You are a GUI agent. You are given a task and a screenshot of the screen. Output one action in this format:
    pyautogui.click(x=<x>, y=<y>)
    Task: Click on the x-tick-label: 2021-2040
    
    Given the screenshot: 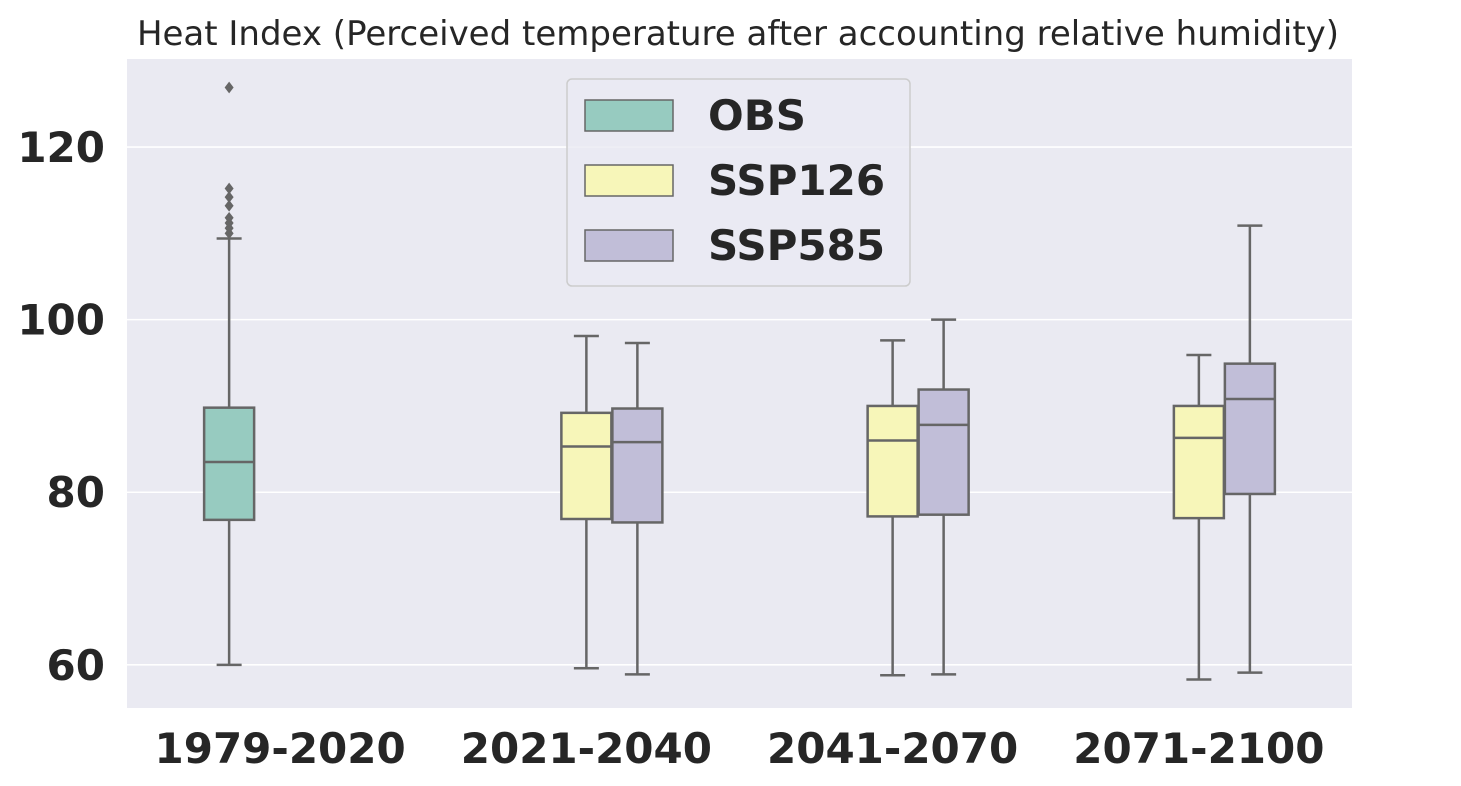 What is the action you would take?
    pyautogui.click(x=586, y=748)
    